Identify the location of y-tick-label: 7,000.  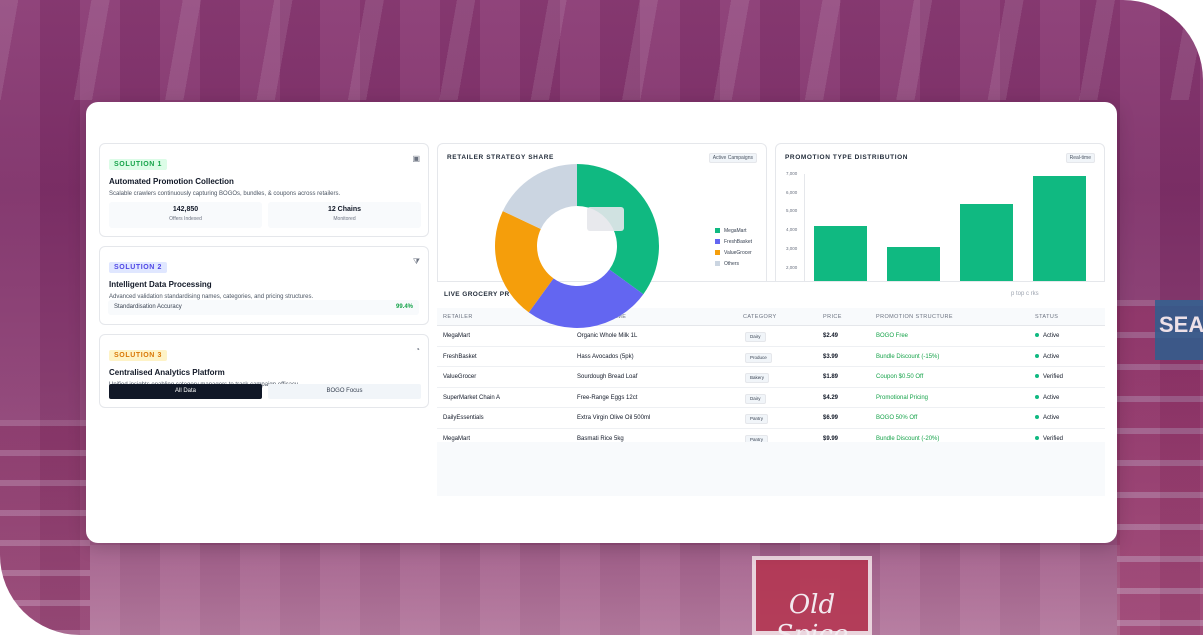
(792, 173).